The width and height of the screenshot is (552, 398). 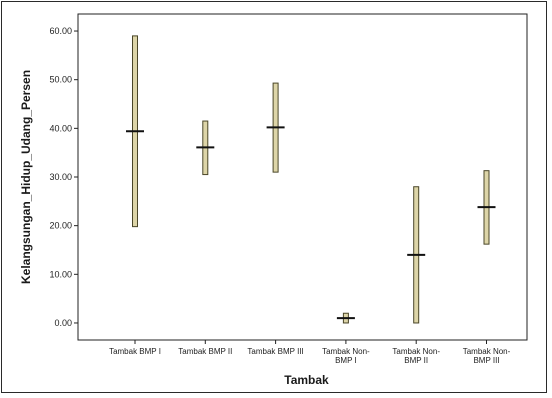 I want to click on x-tick-label-line: Tambak BMP III, so click(x=275, y=351).